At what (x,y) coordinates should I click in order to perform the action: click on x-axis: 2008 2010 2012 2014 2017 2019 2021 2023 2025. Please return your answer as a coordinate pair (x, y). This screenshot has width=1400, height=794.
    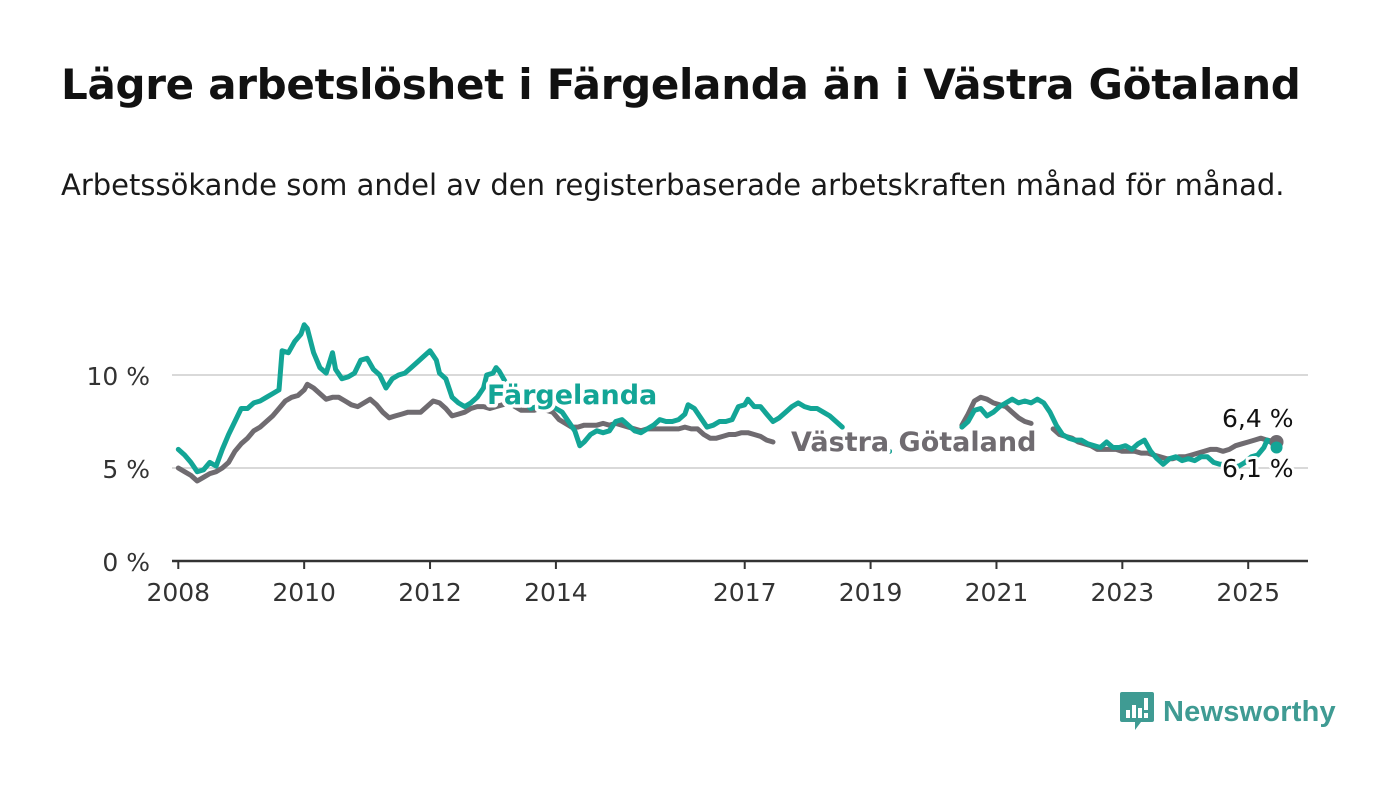
    Looking at the image, I should click on (727, 583).